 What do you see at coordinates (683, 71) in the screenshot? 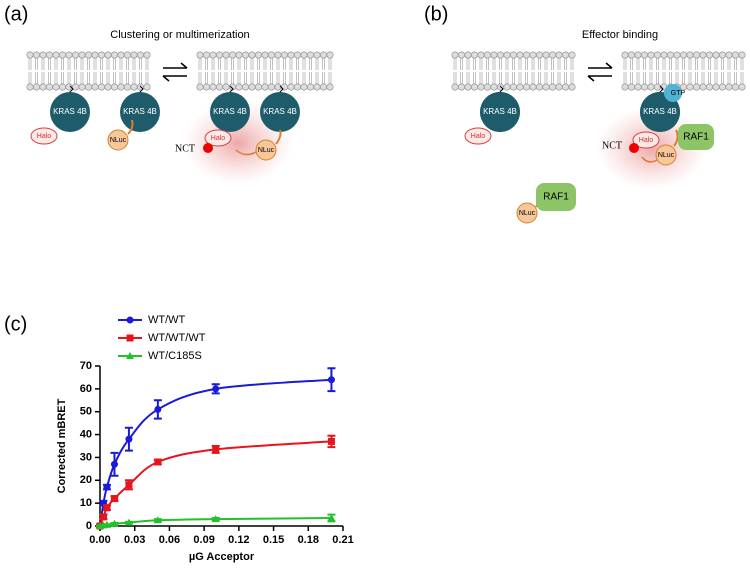
I see `membrane` at bounding box center [683, 71].